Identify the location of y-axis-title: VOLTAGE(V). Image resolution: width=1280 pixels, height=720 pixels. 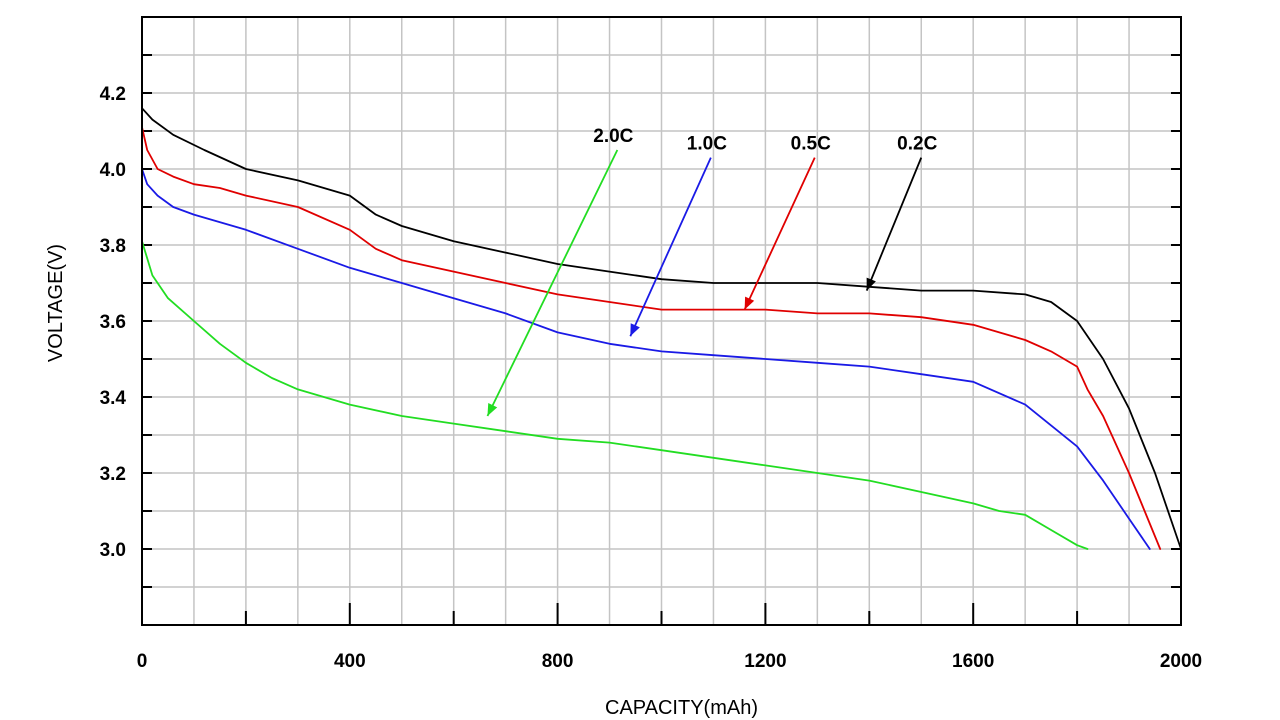
(56, 303).